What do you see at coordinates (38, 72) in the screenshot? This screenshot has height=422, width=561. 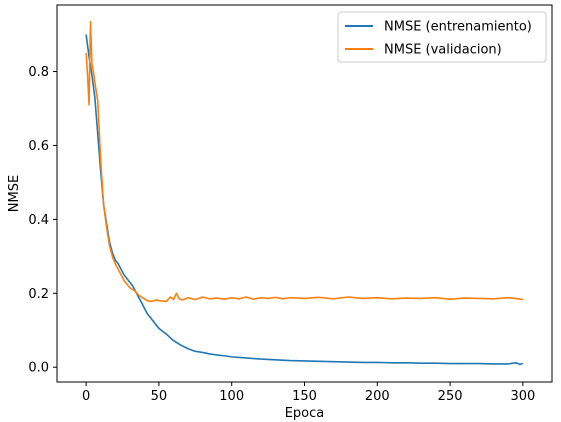 I see `y-tick-label: 0.8` at bounding box center [38, 72].